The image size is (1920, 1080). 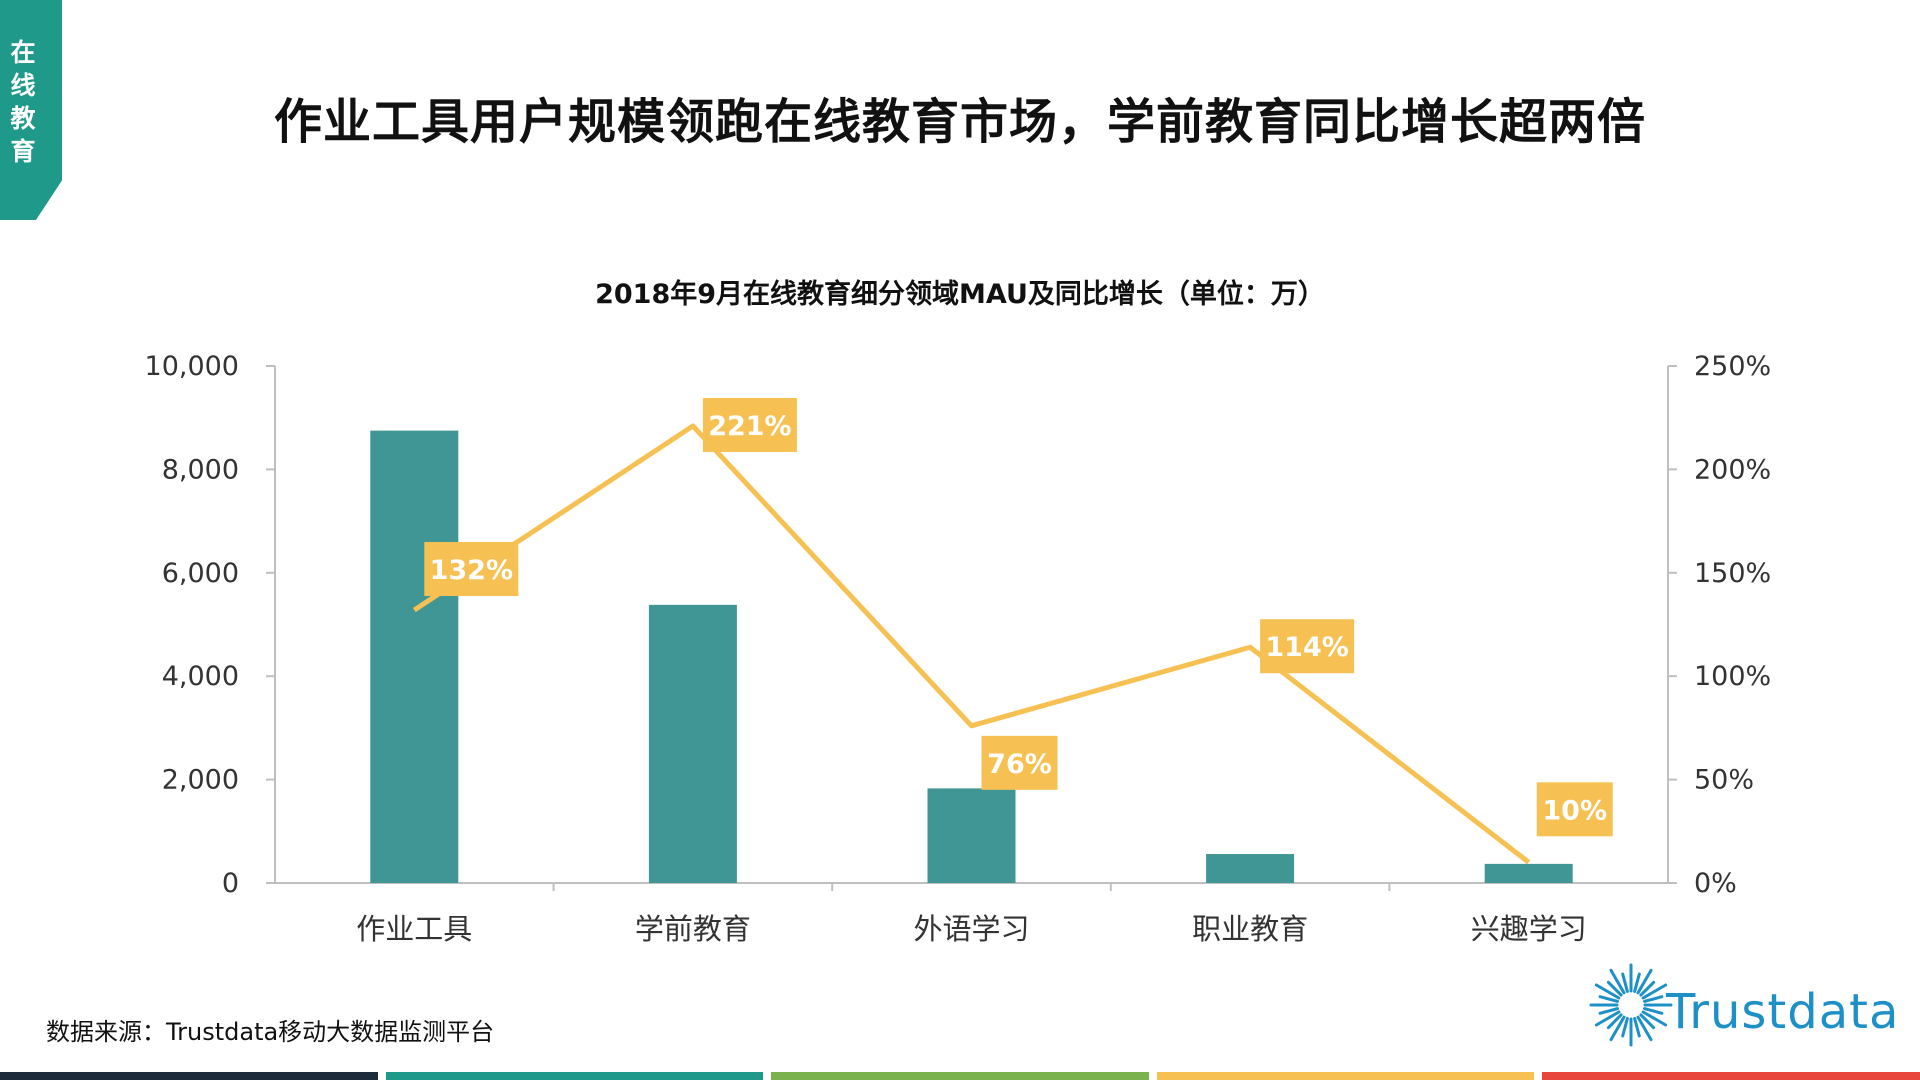 What do you see at coordinates (971, 929) in the screenshot?
I see `x-tick-label: 外语学习` at bounding box center [971, 929].